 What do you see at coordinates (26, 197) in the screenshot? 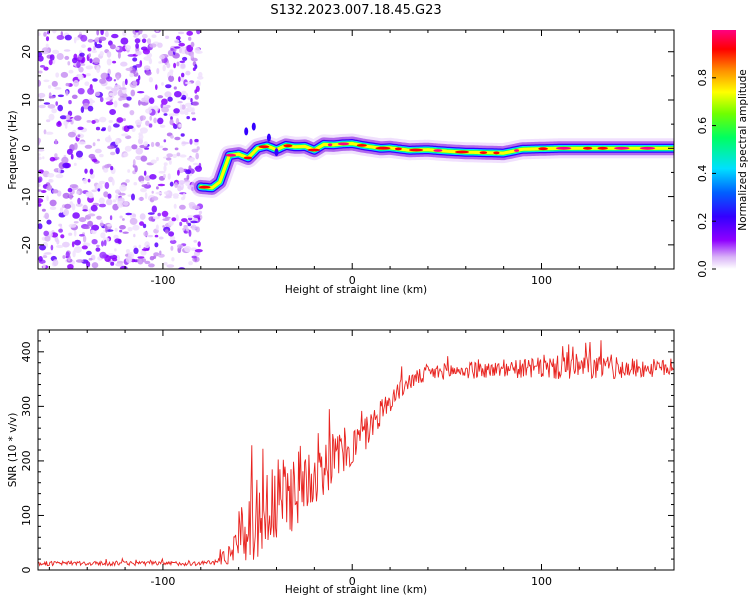
I see `spectrogram-y-tick-label: -10` at bounding box center [26, 197].